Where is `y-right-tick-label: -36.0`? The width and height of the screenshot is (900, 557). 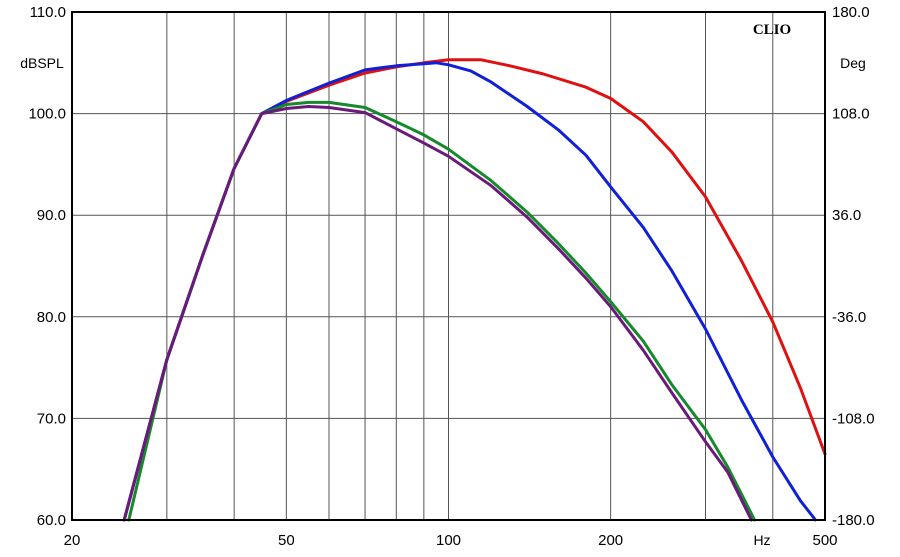 y-right-tick-label: -36.0 is located at coordinates (849, 317).